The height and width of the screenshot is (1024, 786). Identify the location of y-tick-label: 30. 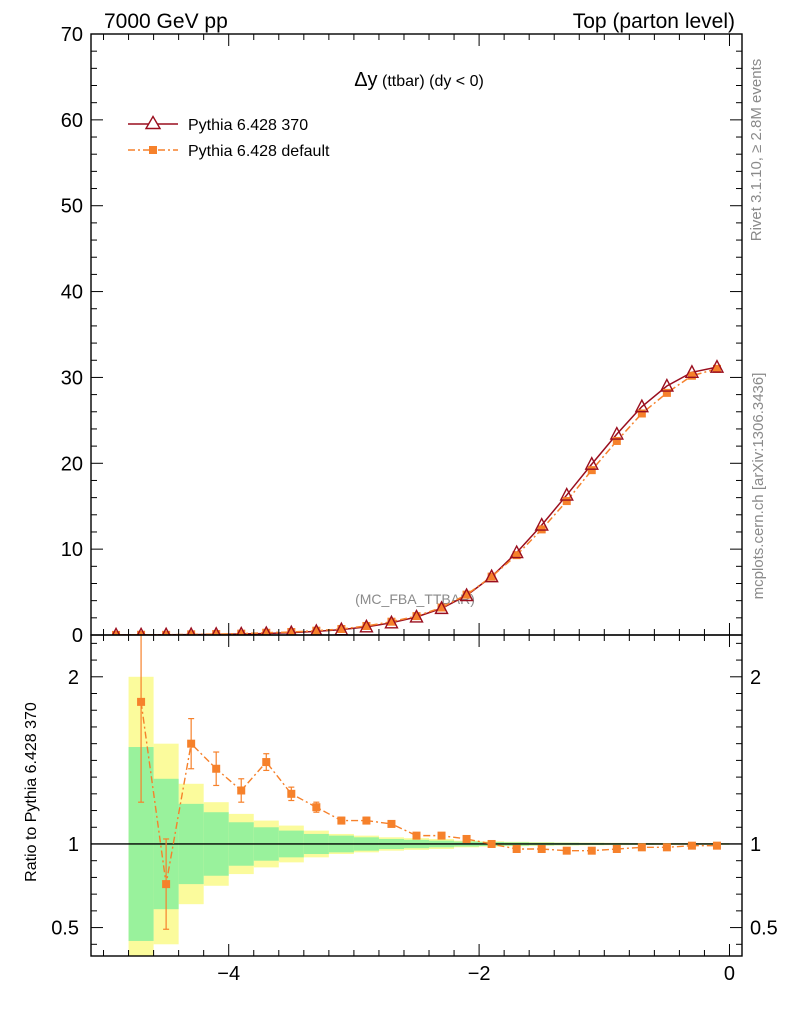
(72, 378).